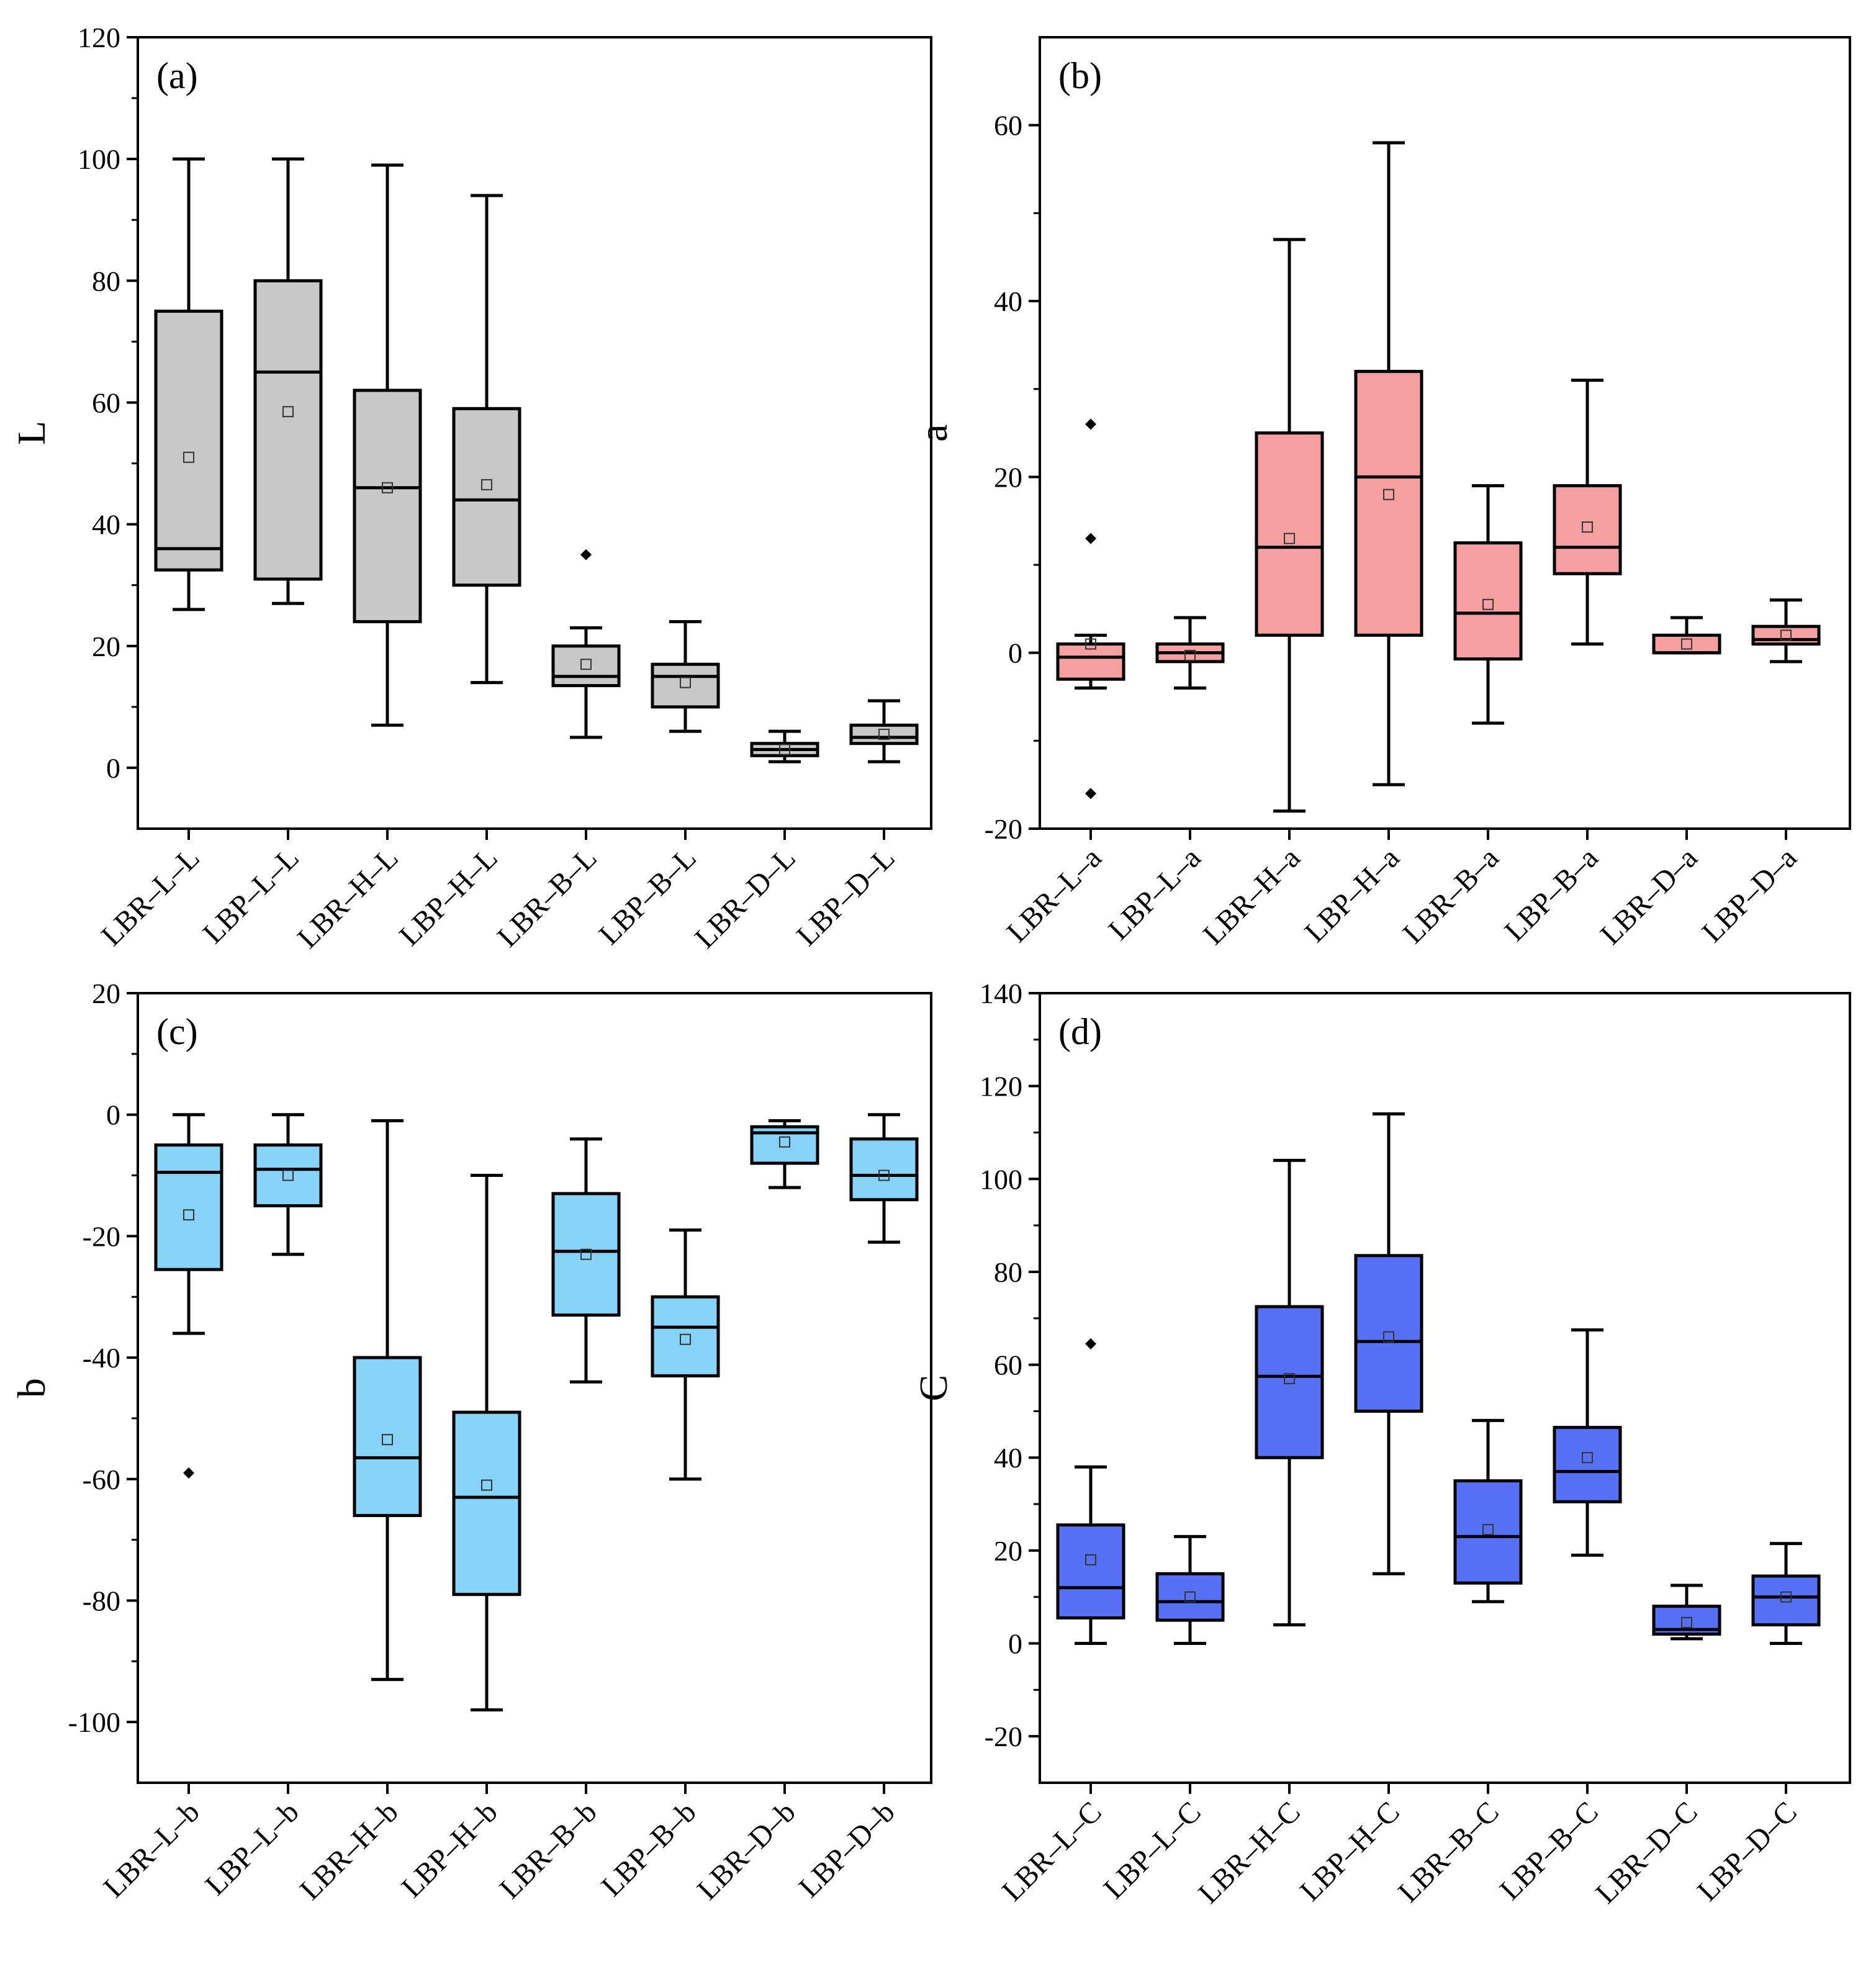 The height and width of the screenshot is (1964, 1876). What do you see at coordinates (1756, 1725) in the screenshot?
I see `box-8: LBP–D–C` at bounding box center [1756, 1725].